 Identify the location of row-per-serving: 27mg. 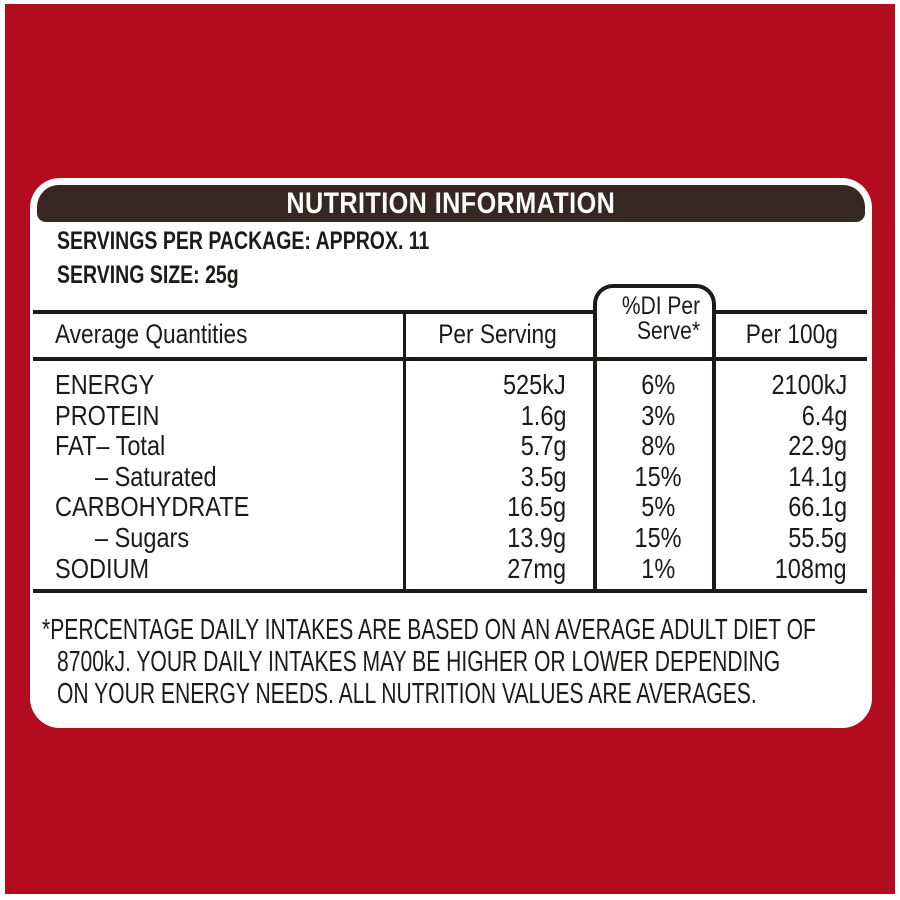
(536, 568).